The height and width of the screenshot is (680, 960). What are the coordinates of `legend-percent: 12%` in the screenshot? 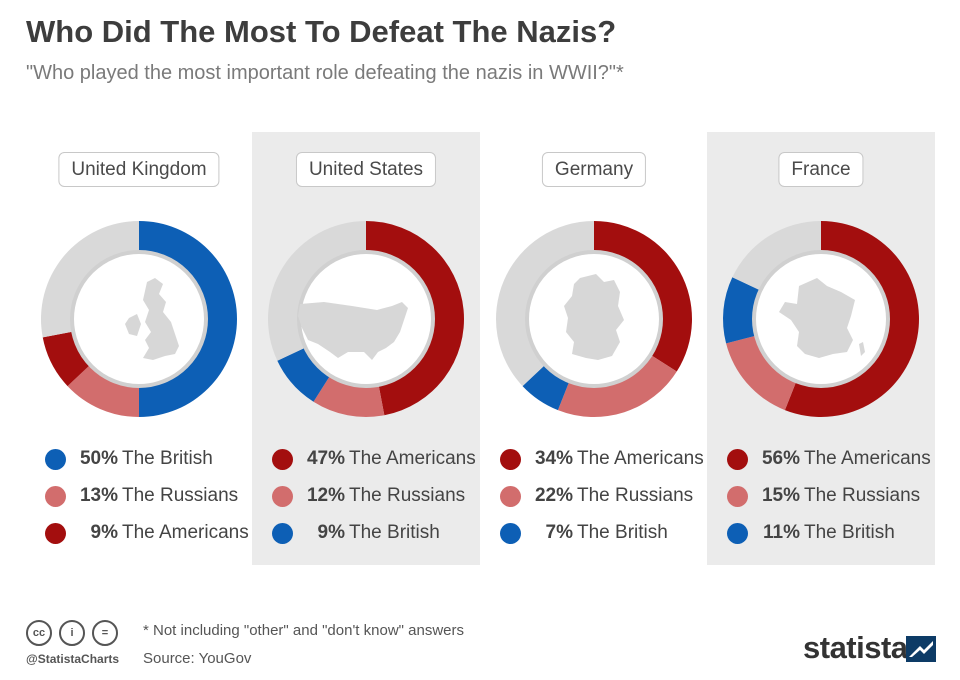 It's located at (325, 495).